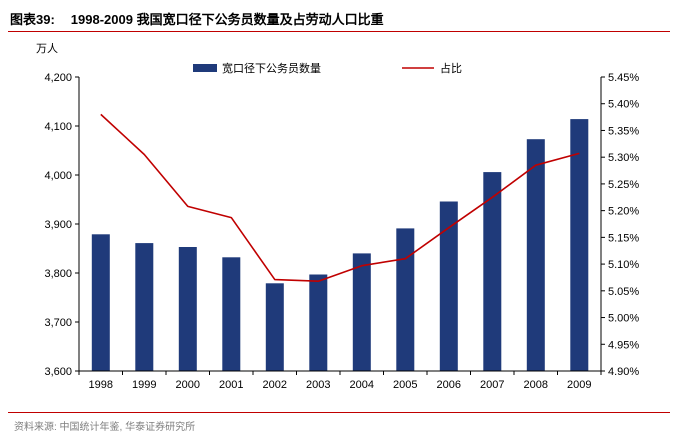 The height and width of the screenshot is (433, 683). What do you see at coordinates (101, 302) in the screenshot?
I see `bar-1998` at bounding box center [101, 302].